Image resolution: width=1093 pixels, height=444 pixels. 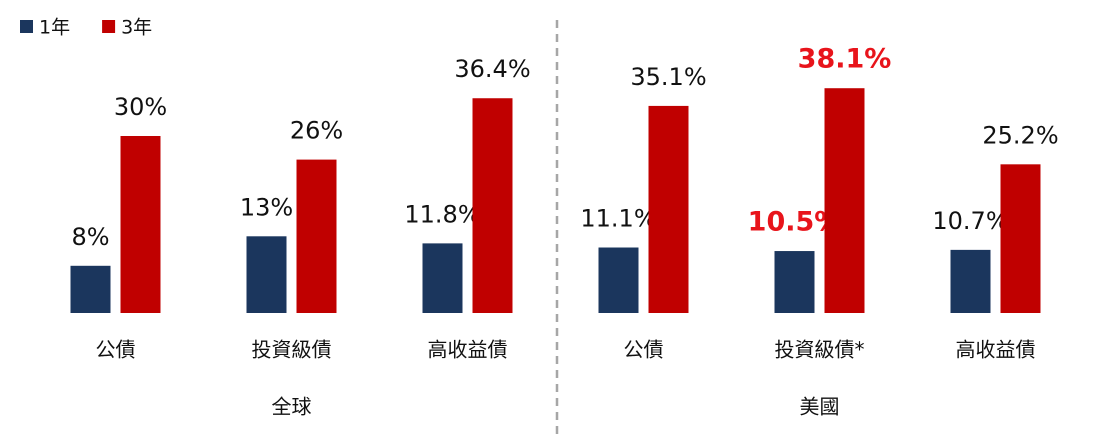 What do you see at coordinates (820, 407) in the screenshot?
I see `group-label: 美國` at bounding box center [820, 407].